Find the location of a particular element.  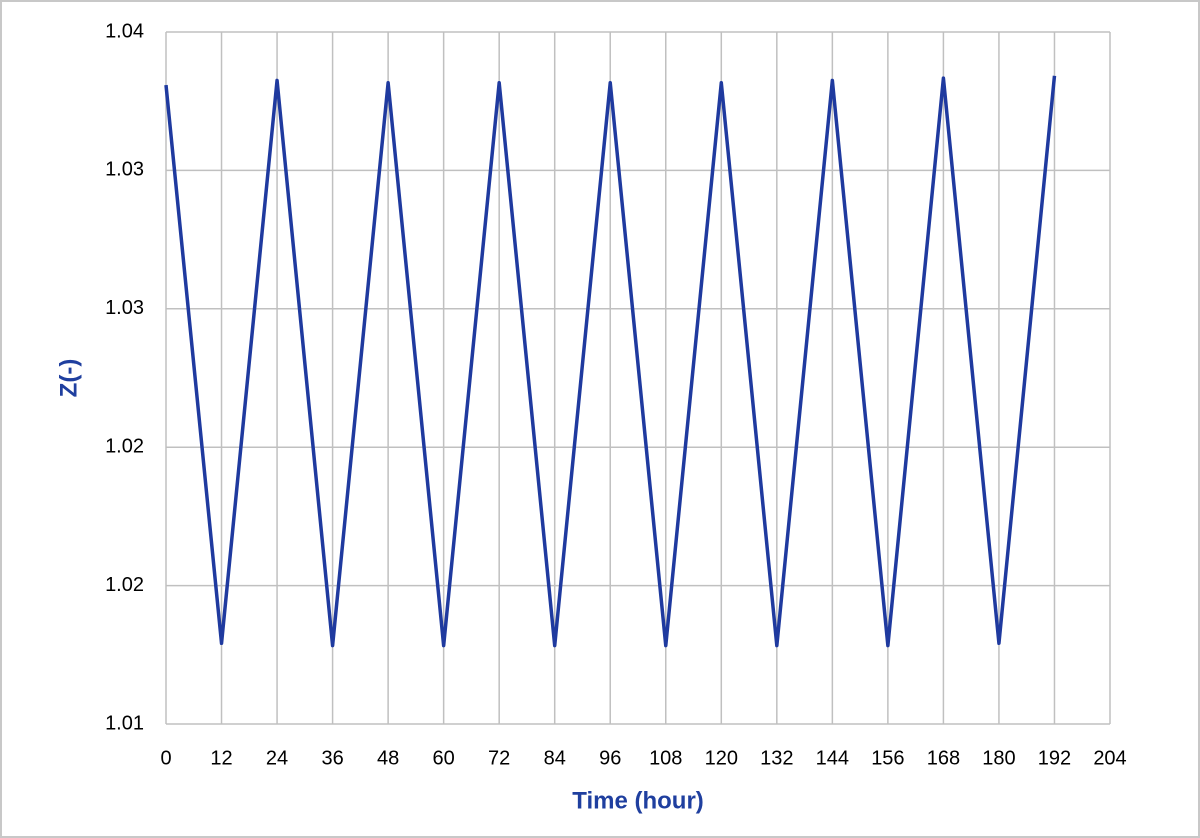

x-axis-title: Time (hour) is located at coordinates (638, 800).